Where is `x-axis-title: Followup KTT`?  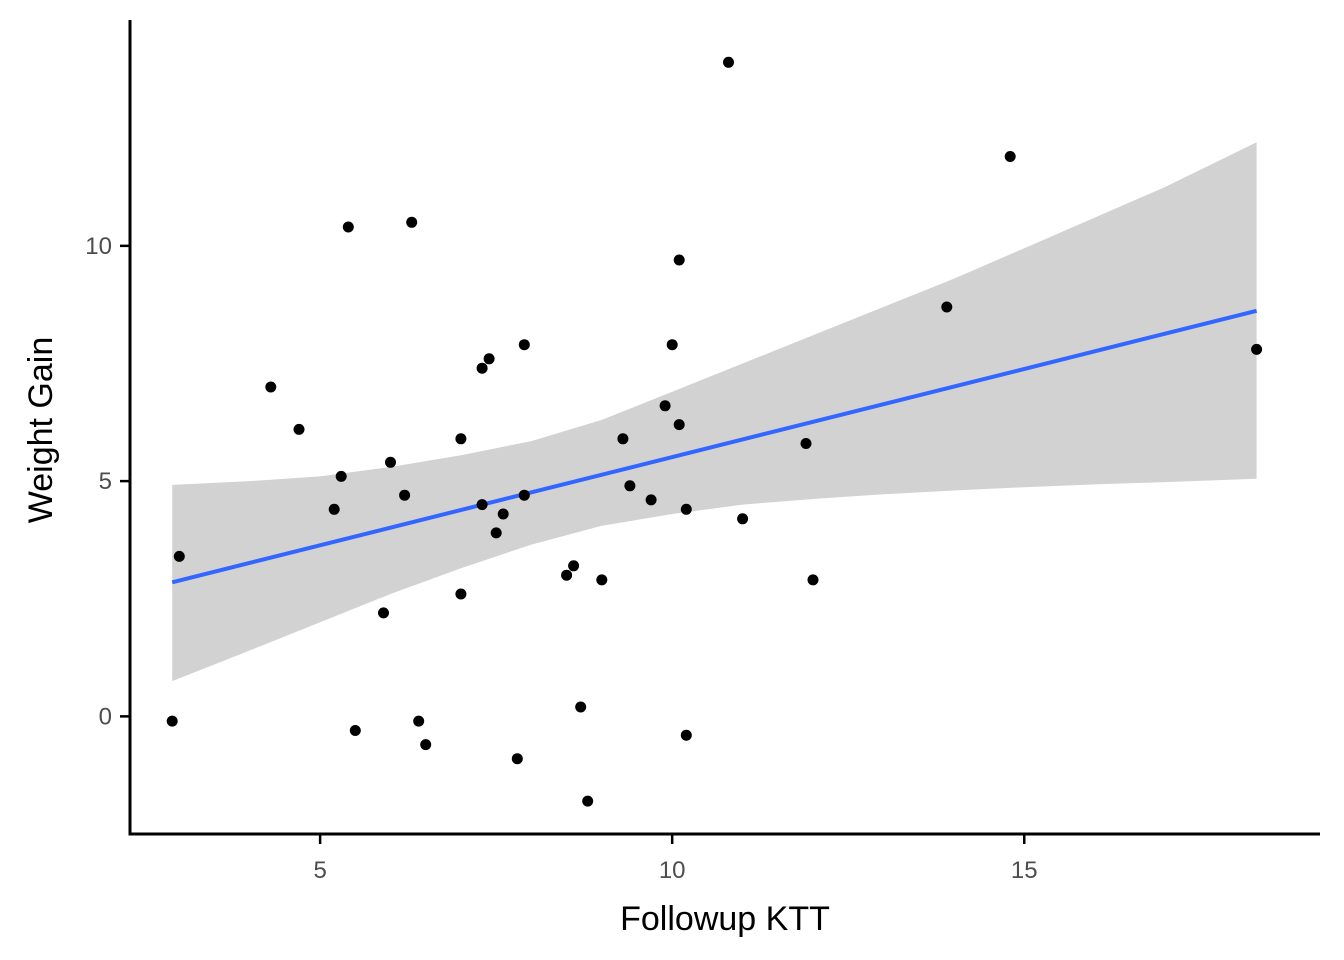
x-axis-title: Followup KTT is located at coordinates (725, 919).